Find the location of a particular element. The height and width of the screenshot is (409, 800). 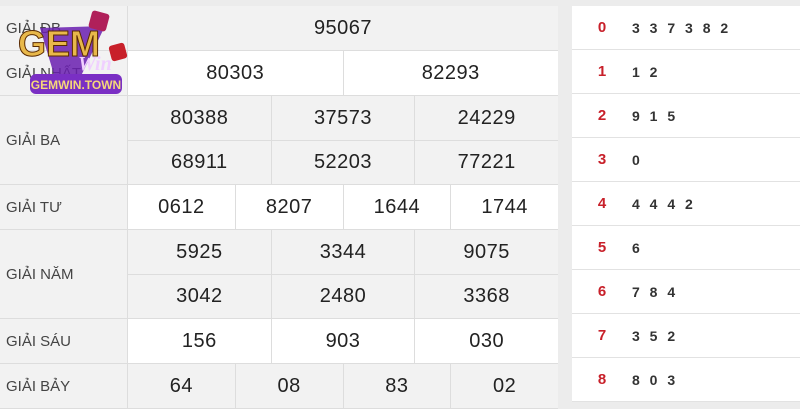

loto-row: 0 3 3 7 3 8 2 is located at coordinates (686, 28).